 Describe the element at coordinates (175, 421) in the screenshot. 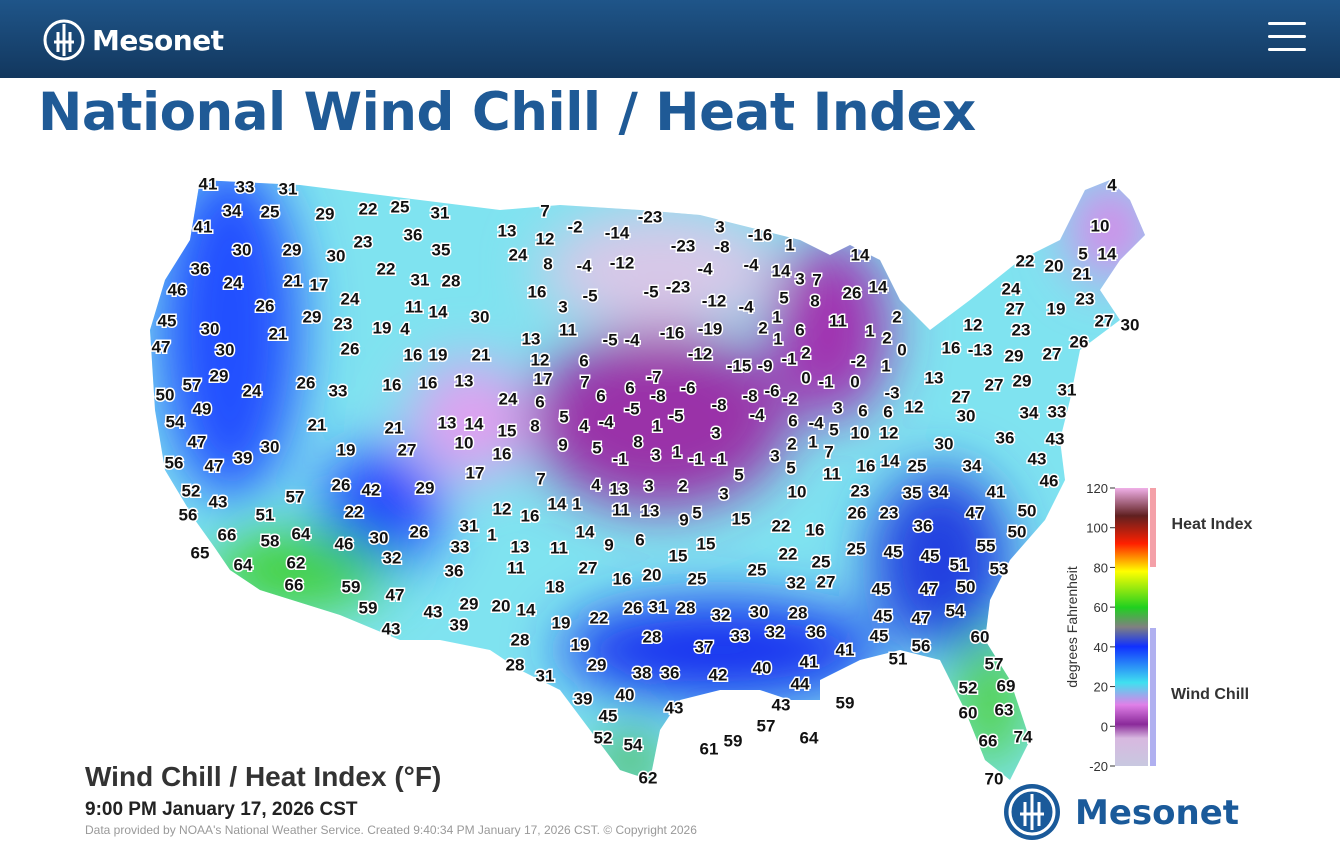

I see `station-value: 54` at that location.